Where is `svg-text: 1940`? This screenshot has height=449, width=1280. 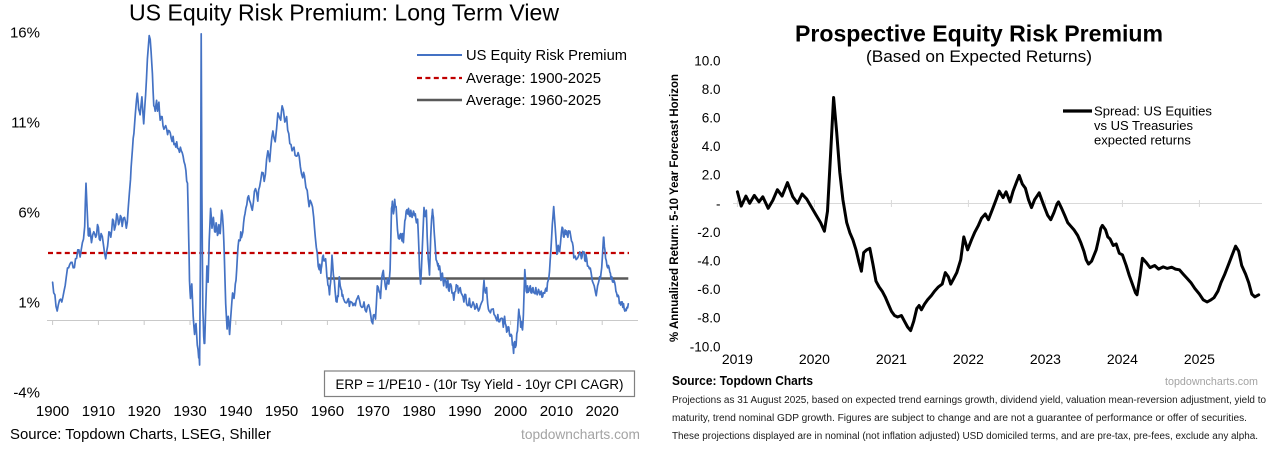 svg-text: 1940 is located at coordinates (235, 411).